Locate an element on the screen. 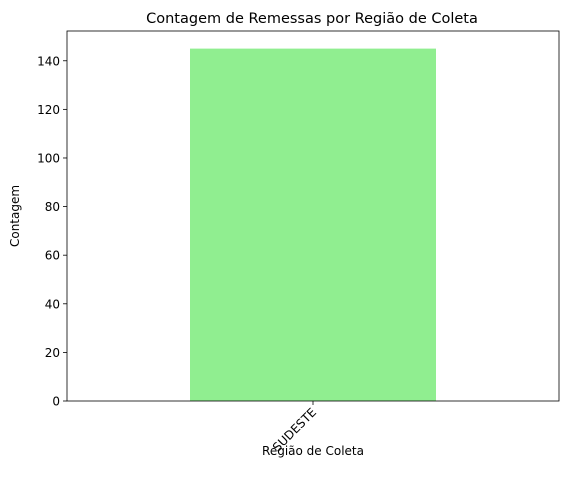 The image size is (571, 496). y-tick-label: 0 is located at coordinates (56, 402).